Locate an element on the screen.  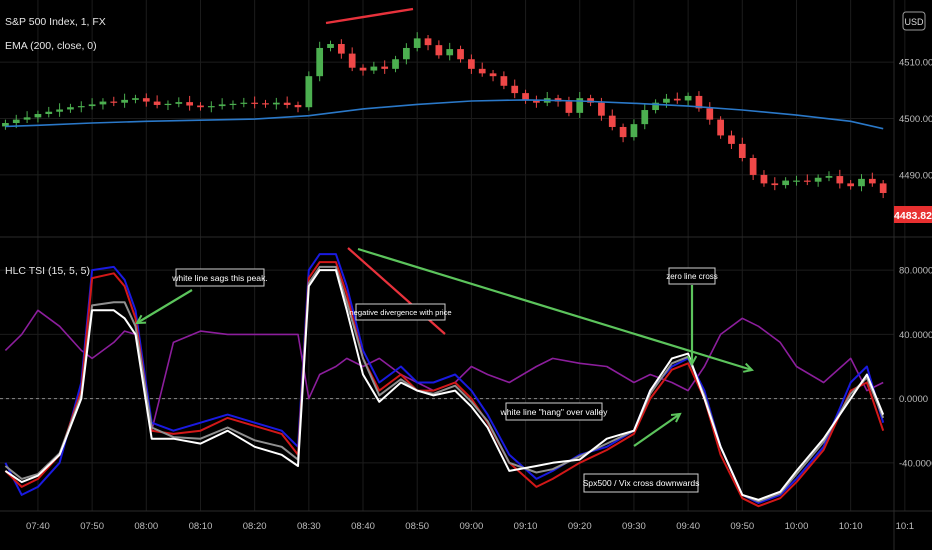
cross-down-arrow is located at coordinates (657, 430).